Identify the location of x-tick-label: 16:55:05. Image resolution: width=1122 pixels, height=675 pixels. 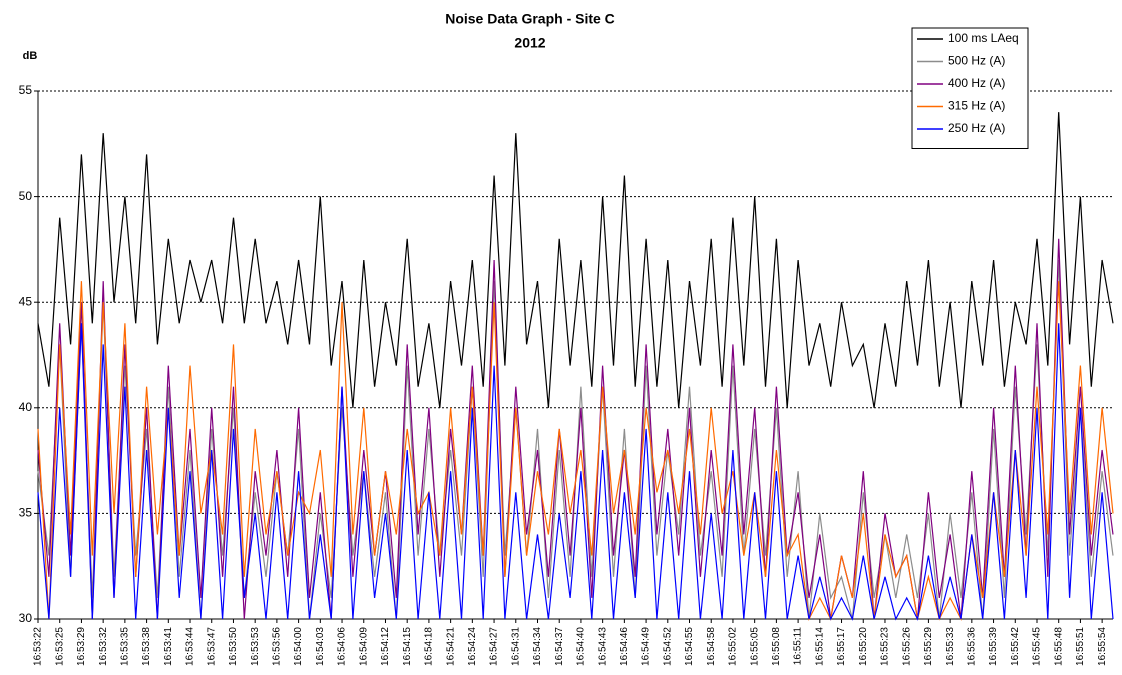
(754, 646).